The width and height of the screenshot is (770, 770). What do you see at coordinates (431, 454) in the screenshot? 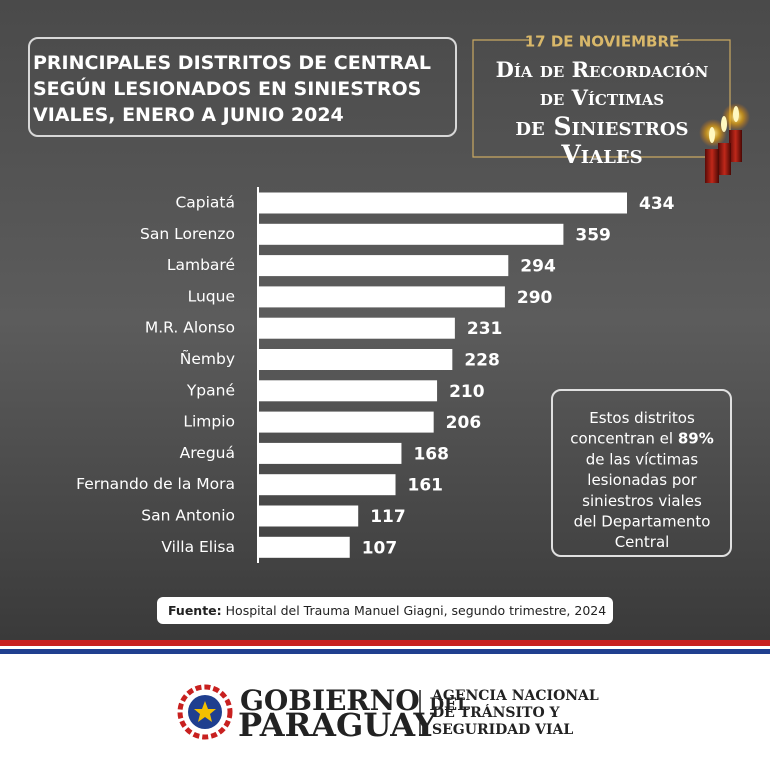
I see `value-label: 168` at bounding box center [431, 454].